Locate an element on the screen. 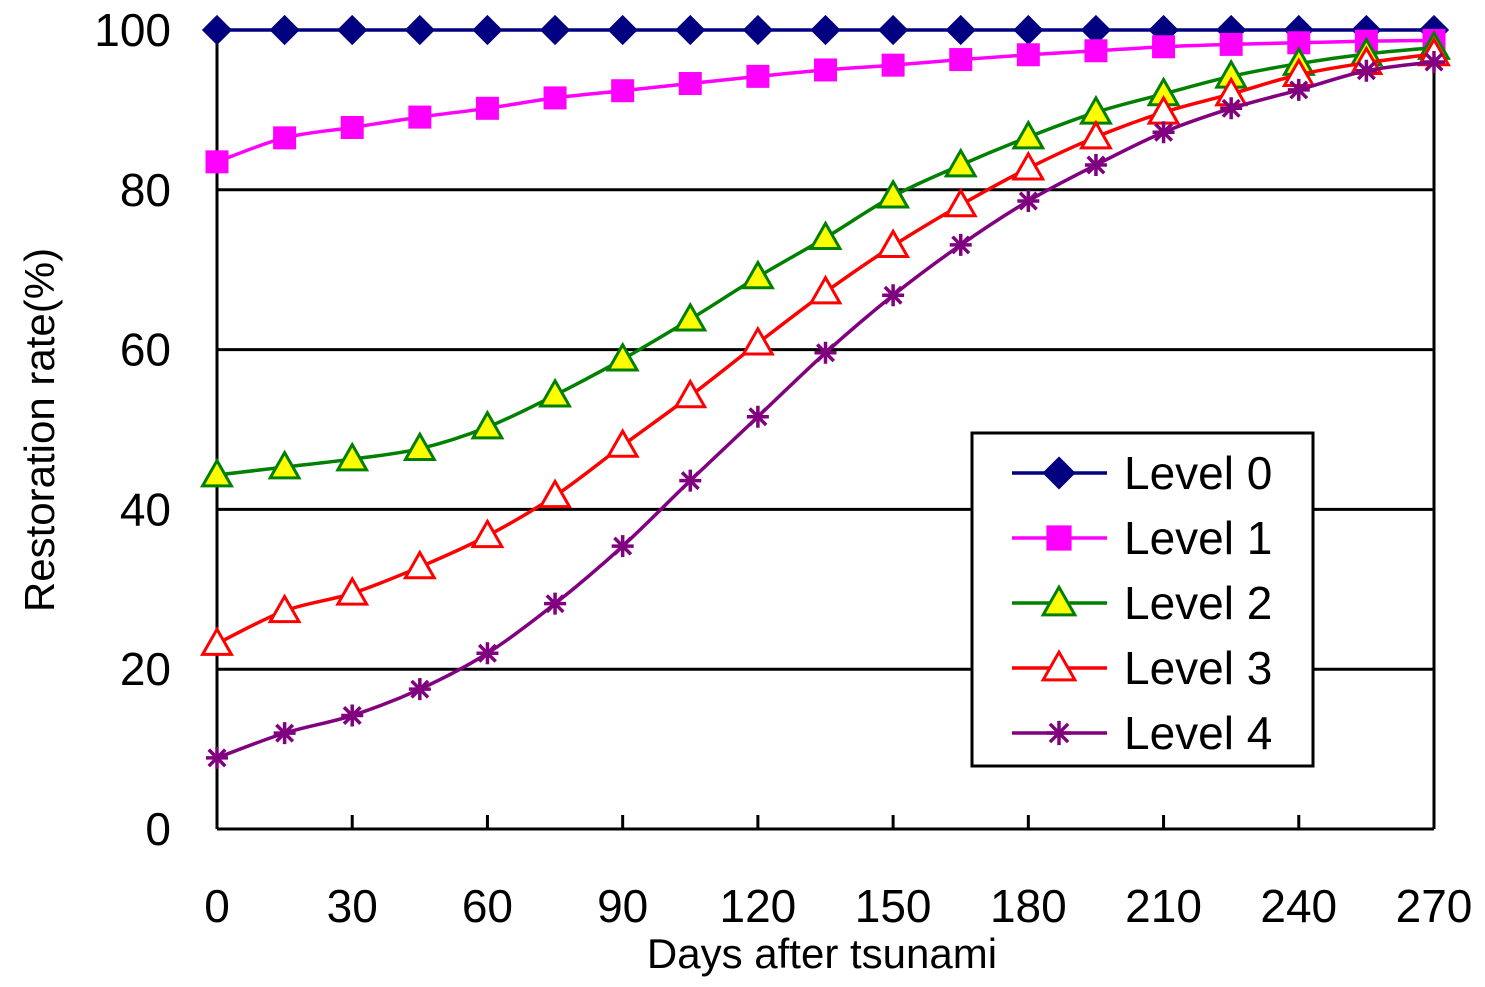 The image size is (1485, 987). point-level-0-60-shape is located at coordinates (487, 30).